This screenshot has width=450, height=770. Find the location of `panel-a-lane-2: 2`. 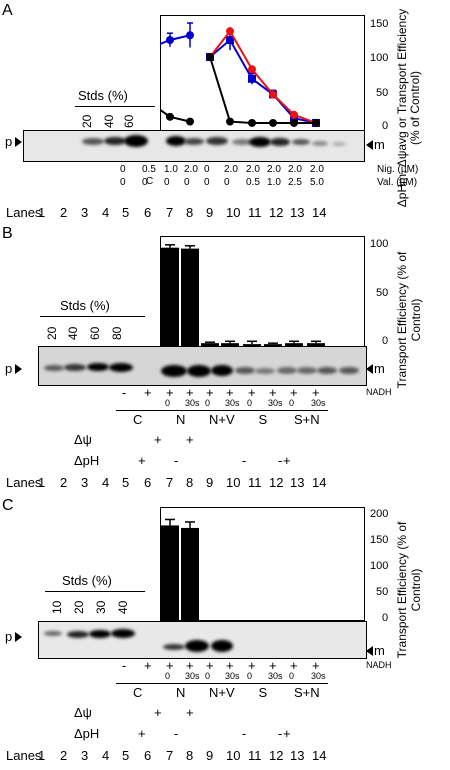

panel-a-lane-2: 2 is located at coordinates (64, 212).